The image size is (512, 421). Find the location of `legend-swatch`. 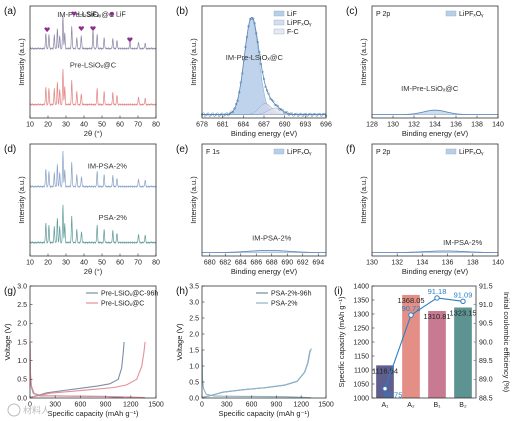

legend-swatch is located at coordinates (451, 151).